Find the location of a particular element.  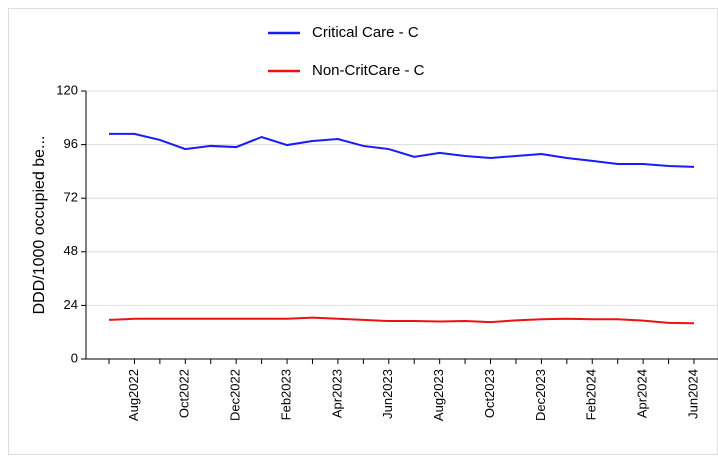

x-tick-label: Dec2022 is located at coordinates (235, 395).